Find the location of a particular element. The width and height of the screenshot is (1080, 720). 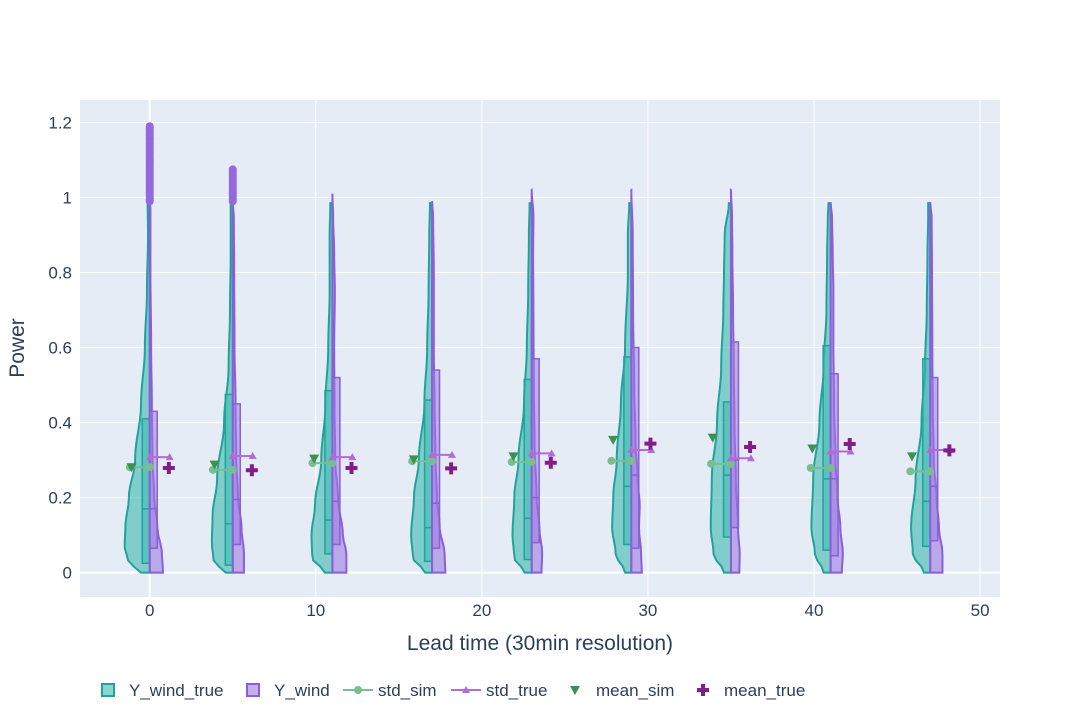

legend-item-std_sim: std_sim is located at coordinates (390, 690).